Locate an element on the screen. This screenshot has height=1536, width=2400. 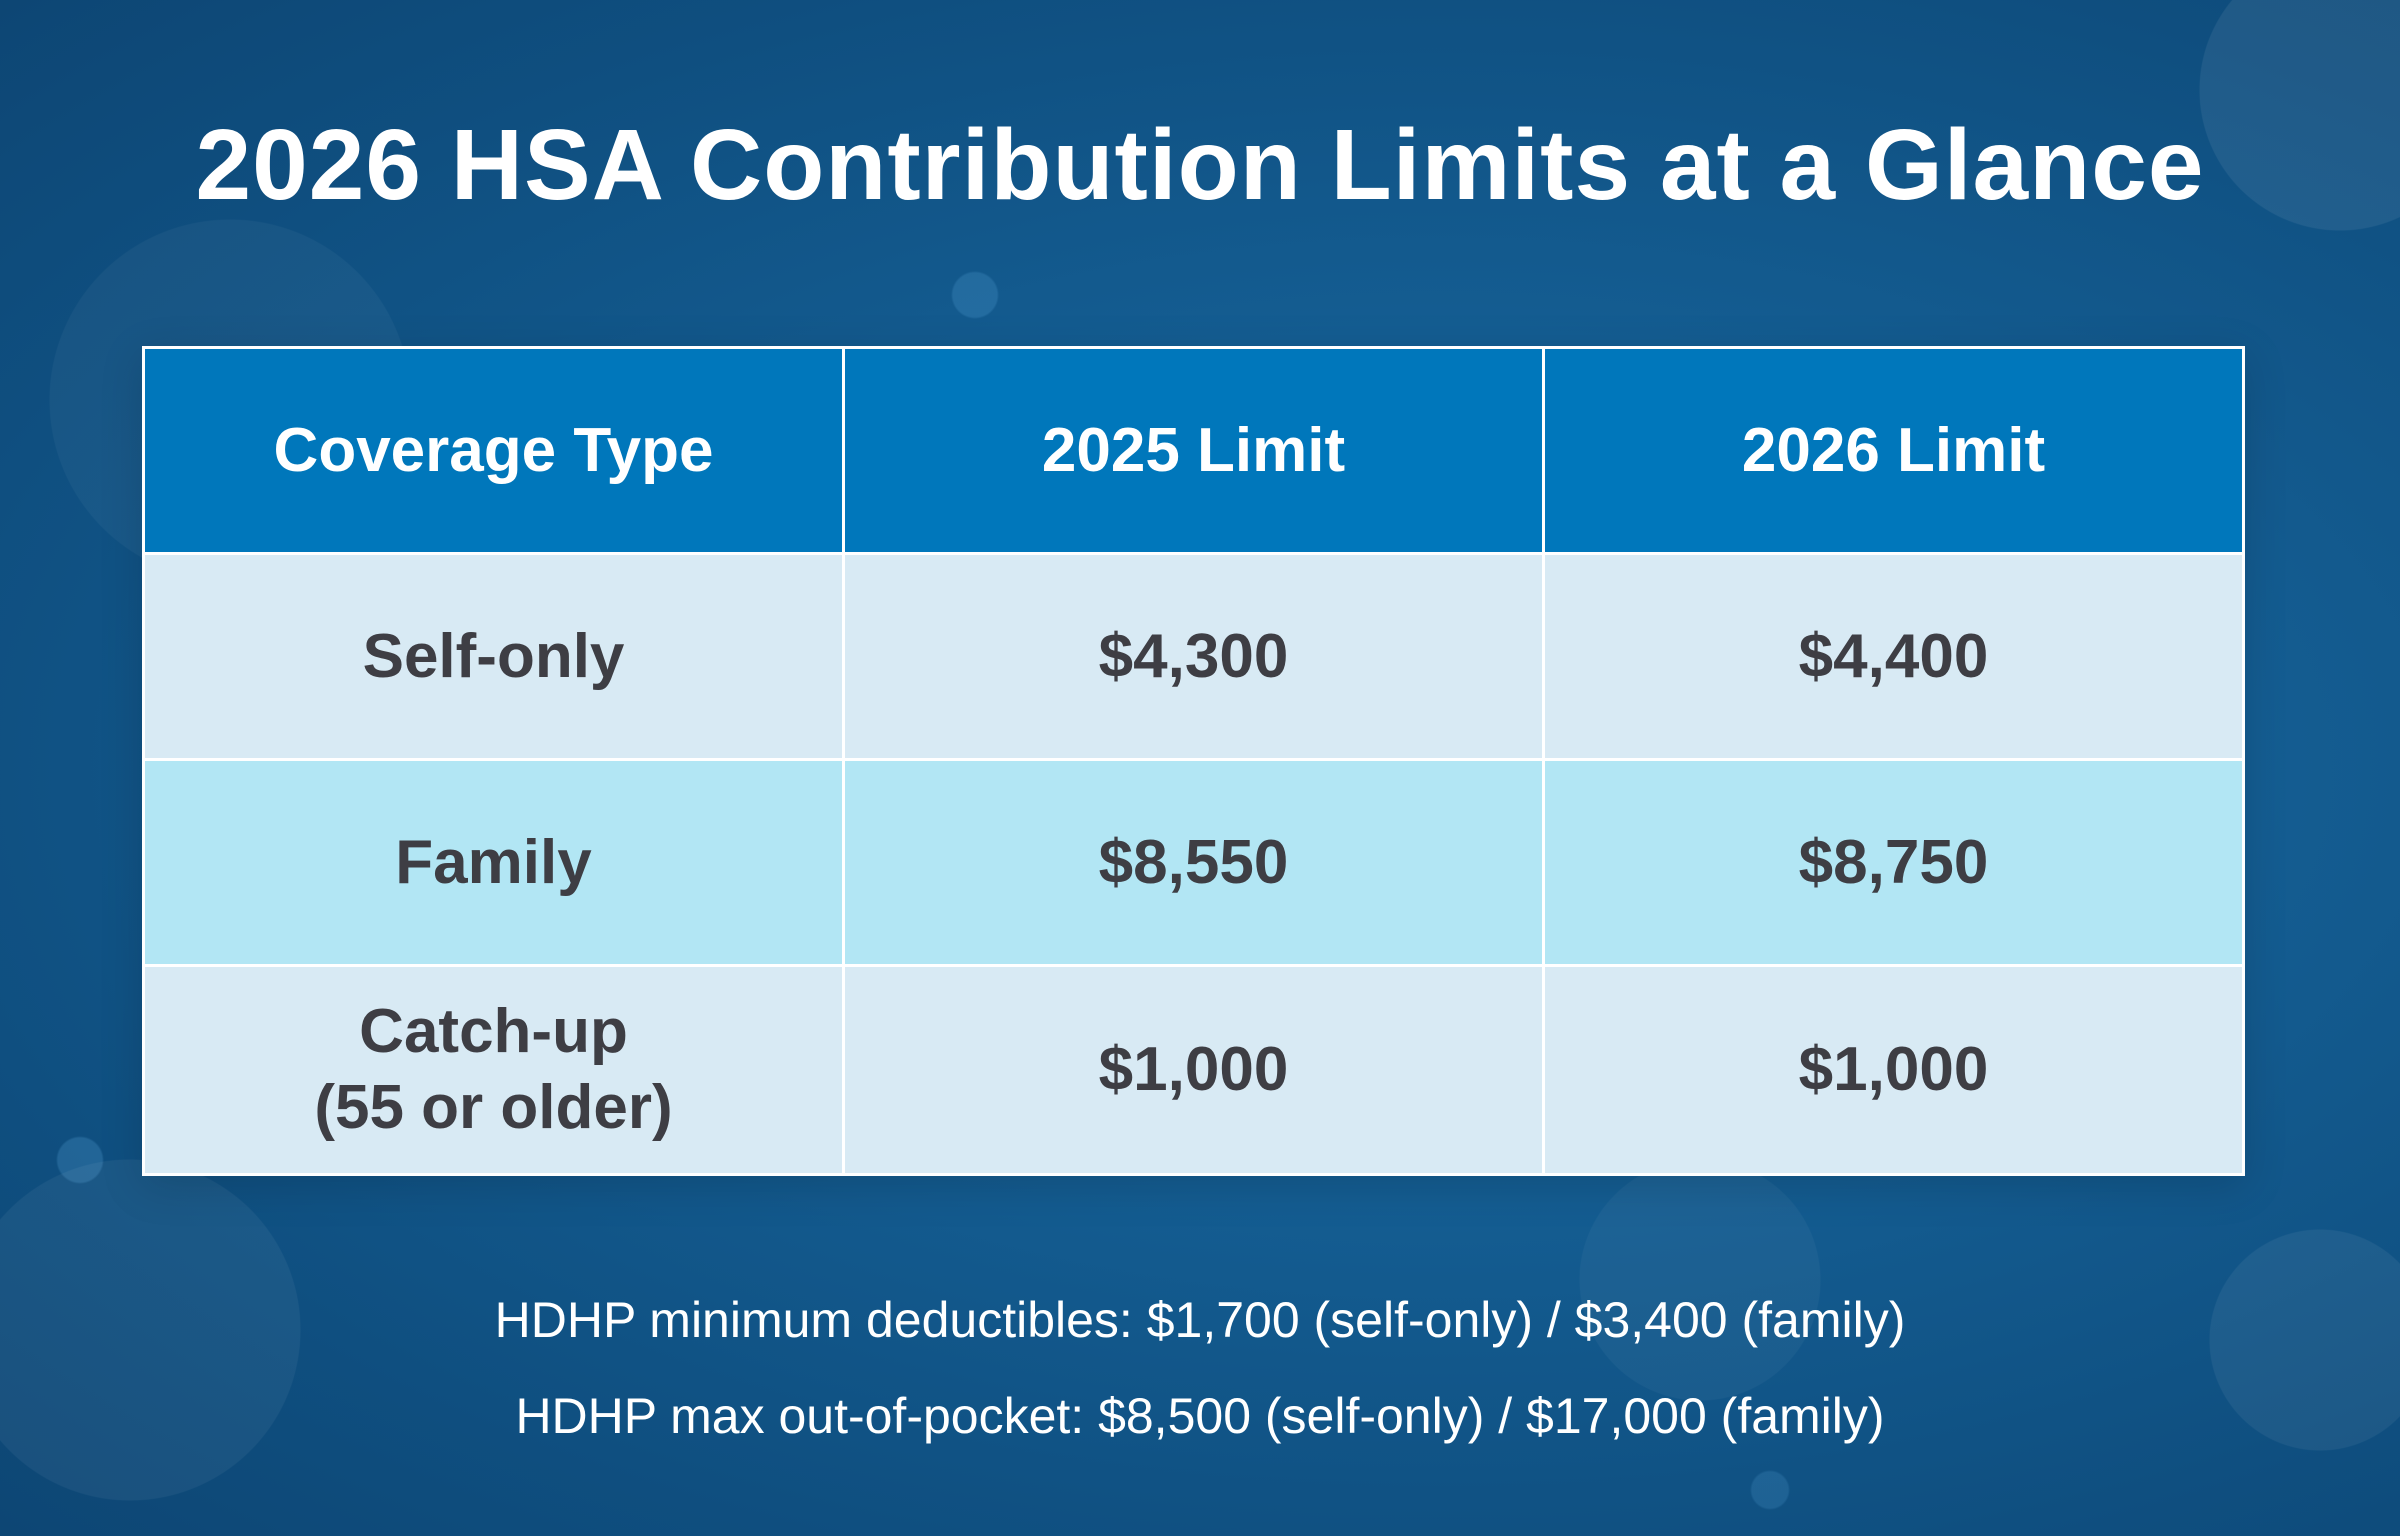
table-row-self-only: Self-only $4,300 $4,400 is located at coordinates (1193, 656).